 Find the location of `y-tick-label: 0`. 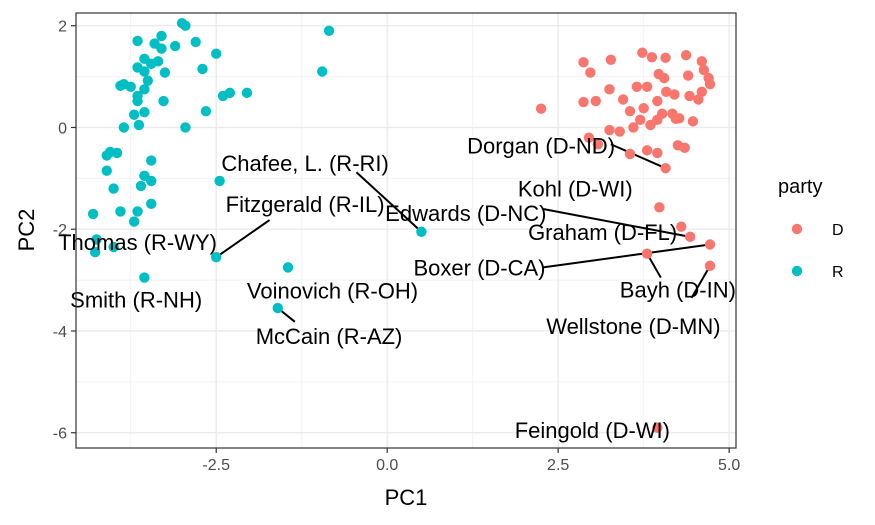

y-tick-label: 0 is located at coordinates (62, 128).